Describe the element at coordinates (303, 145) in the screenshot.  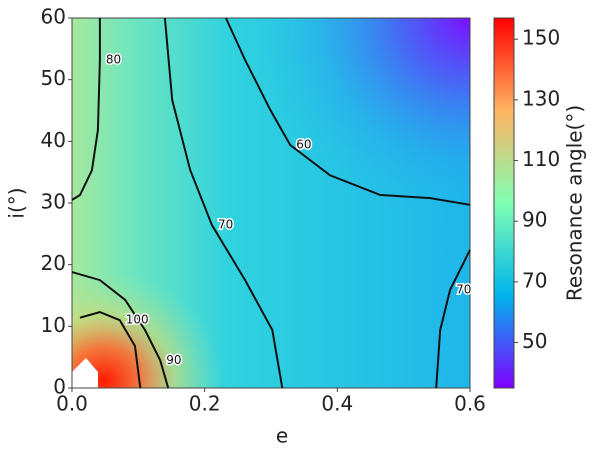
I see `contour-label: 60` at that location.